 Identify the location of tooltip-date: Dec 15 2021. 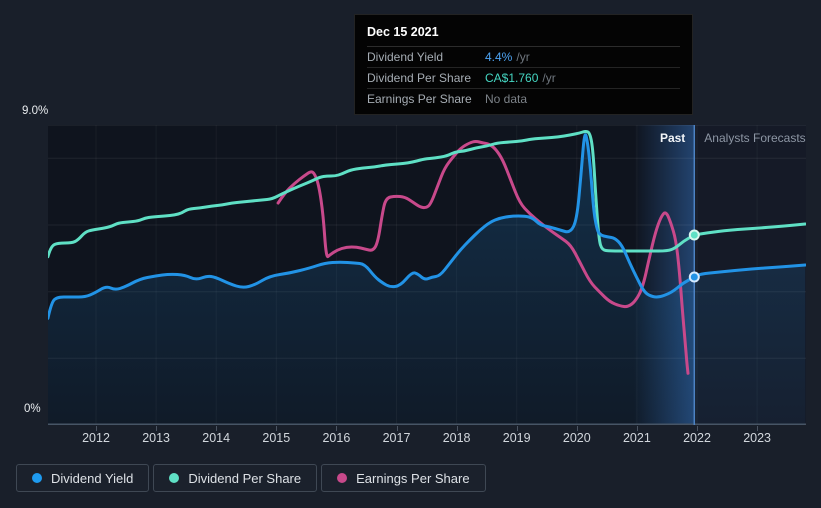
(523, 34).